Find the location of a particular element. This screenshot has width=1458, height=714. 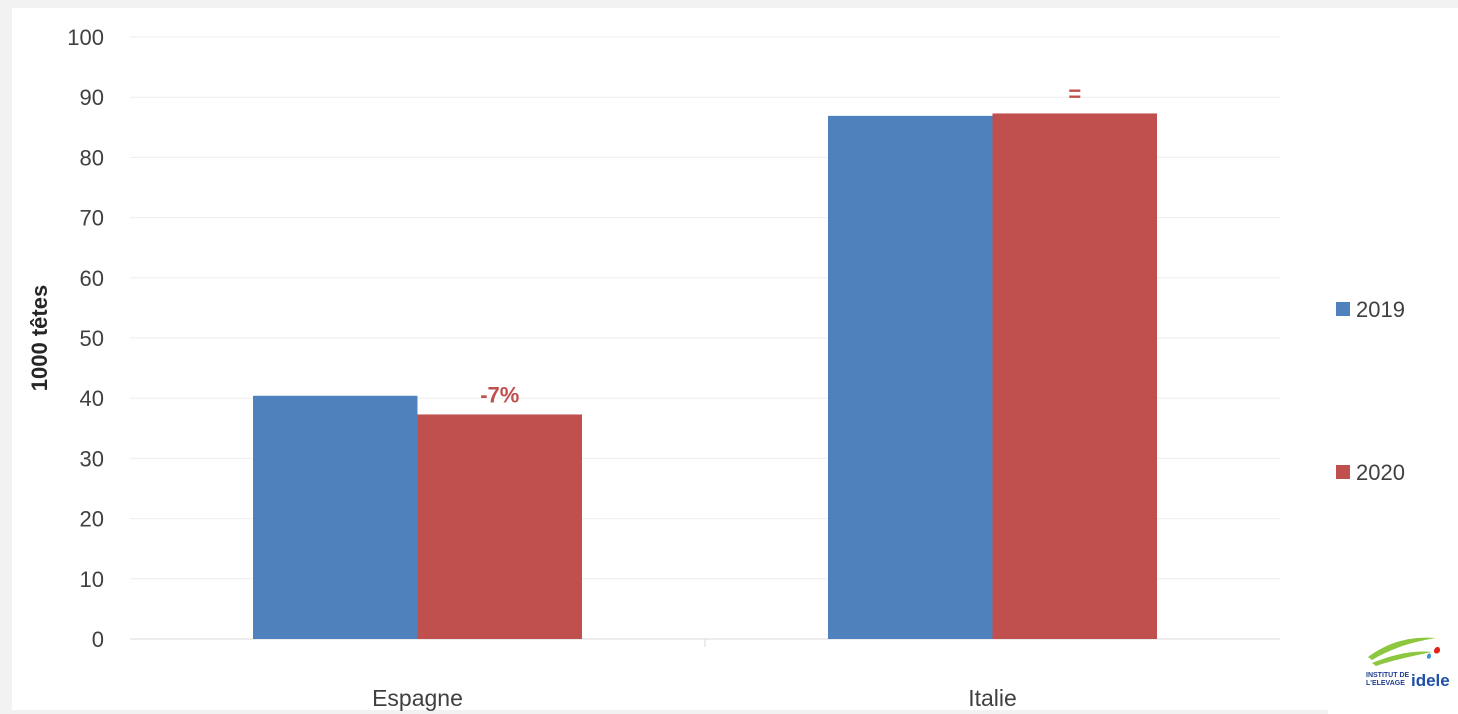

logo-line2: L'ELEVAGE is located at coordinates (1385, 683).